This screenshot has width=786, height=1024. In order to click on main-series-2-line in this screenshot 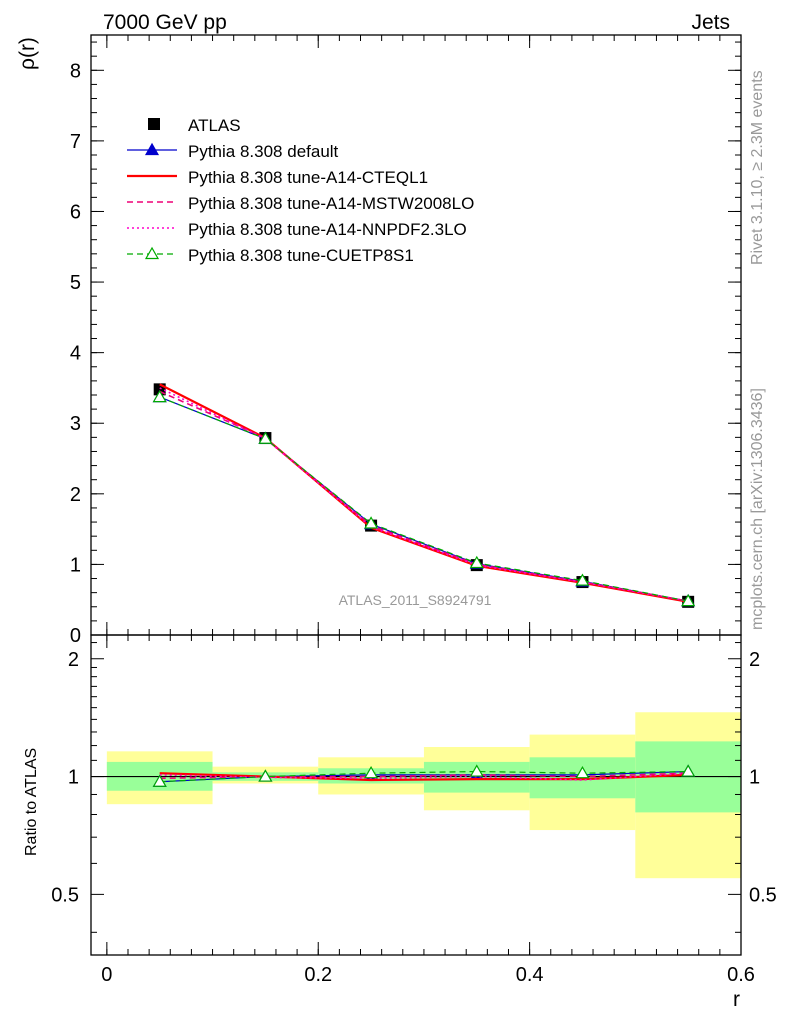, I will do `click(424, 496)`.